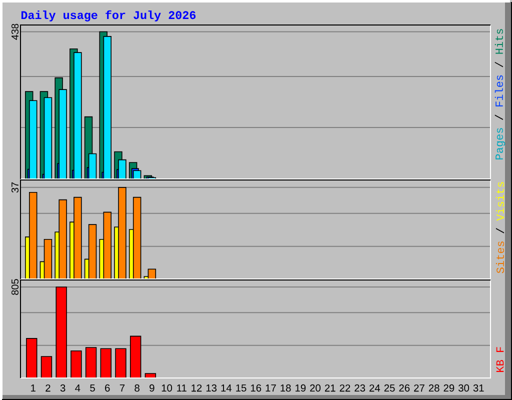 The image size is (512, 400). Describe the element at coordinates (15, 287) in the screenshot. I see `y-tick-label: 805` at that location.